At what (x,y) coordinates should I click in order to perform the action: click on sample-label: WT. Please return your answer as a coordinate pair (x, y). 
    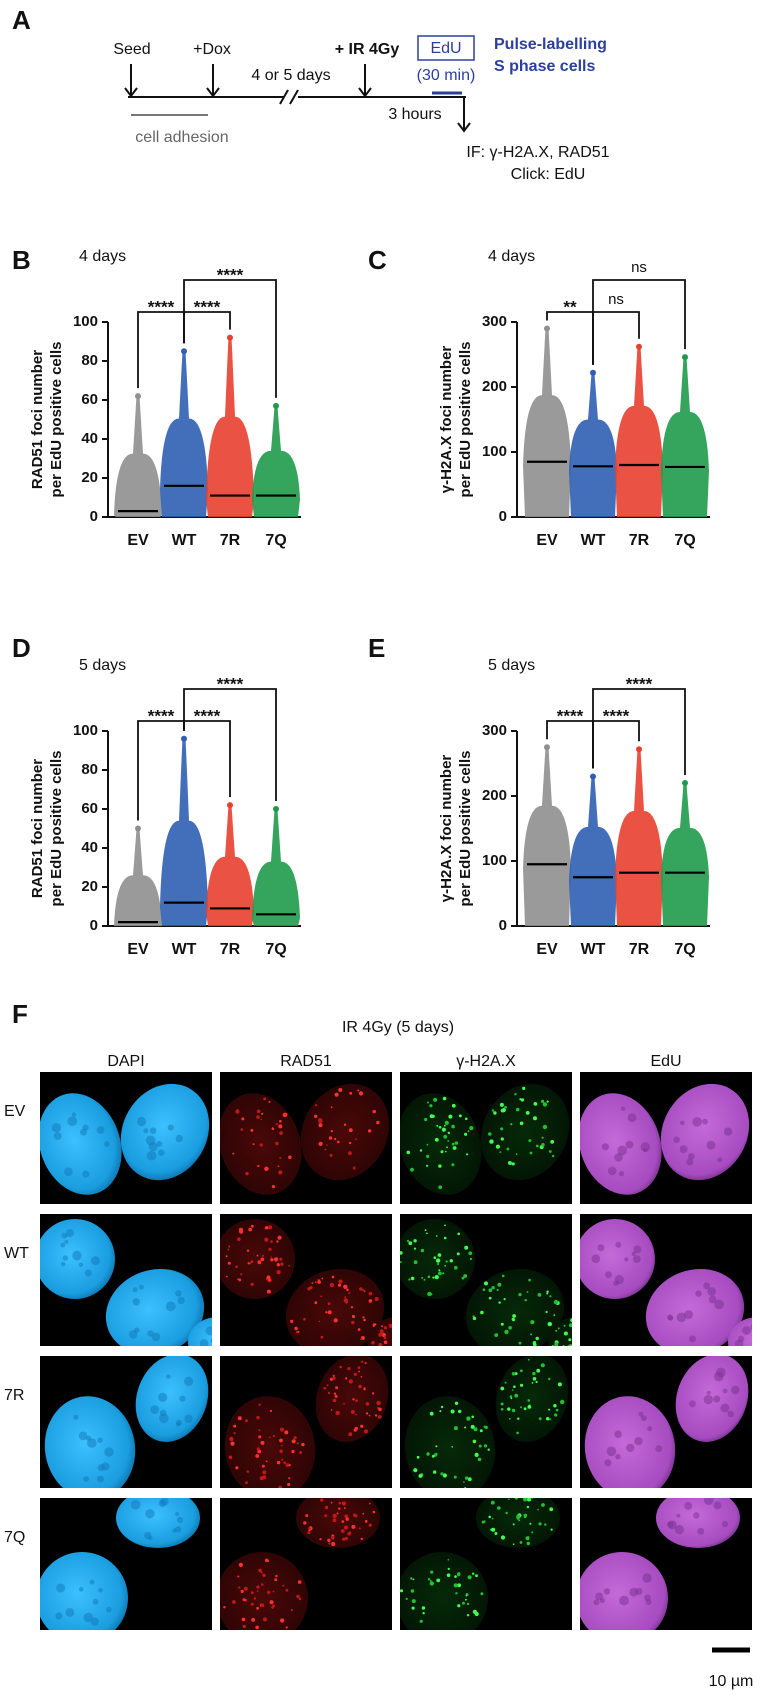
    Looking at the image, I should click on (16, 1253).